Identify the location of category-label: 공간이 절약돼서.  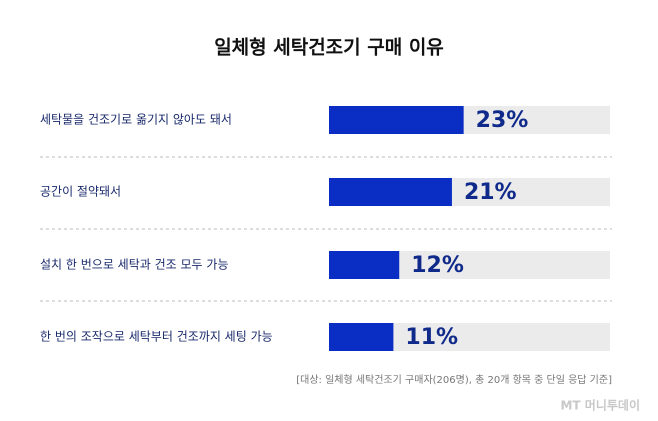
(80, 191).